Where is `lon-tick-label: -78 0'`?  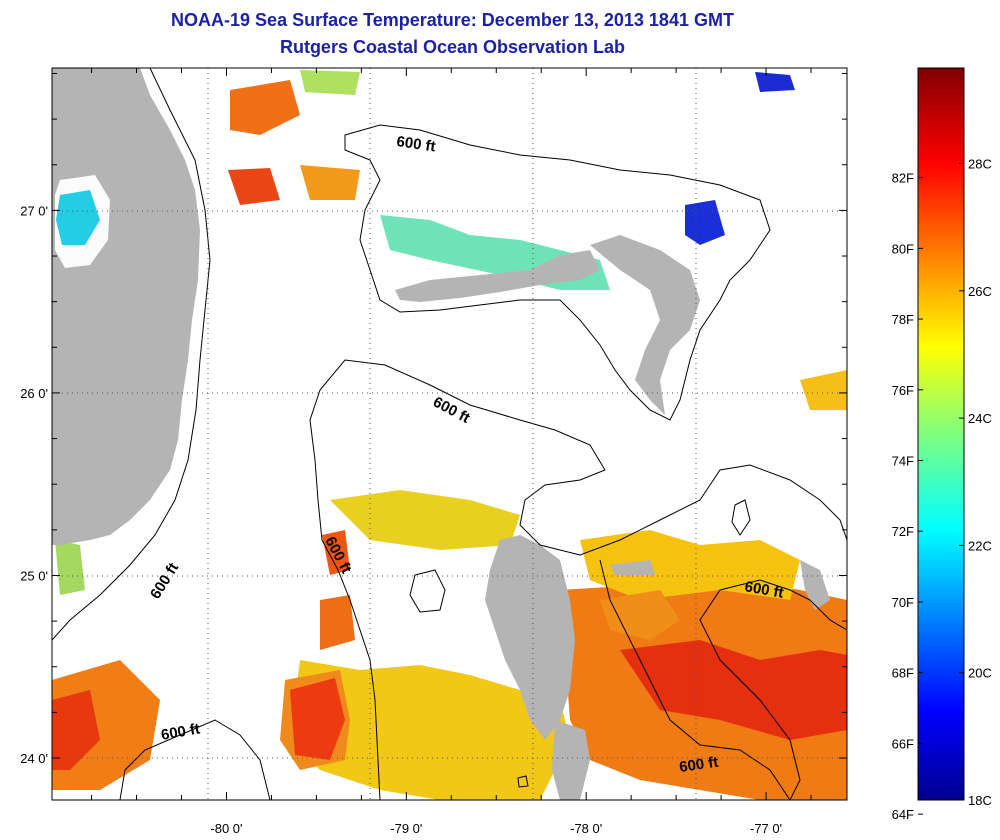 lon-tick-label: -78 0' is located at coordinates (586, 828).